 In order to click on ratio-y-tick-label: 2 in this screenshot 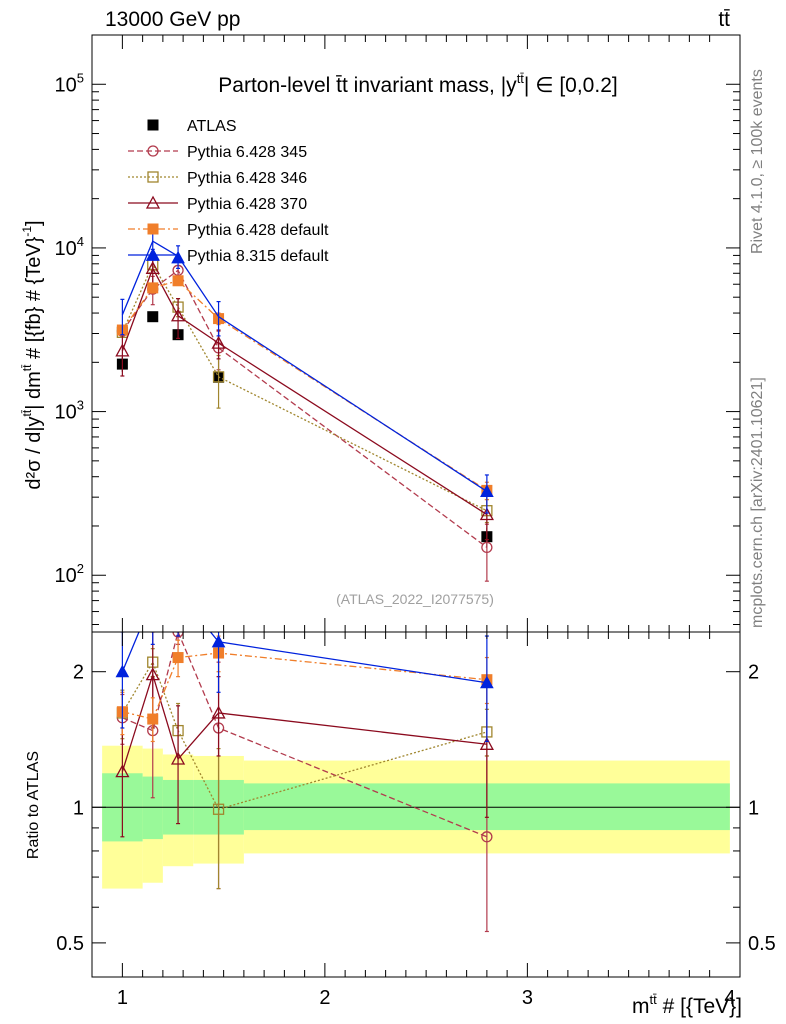, I will do `click(78, 673)`.